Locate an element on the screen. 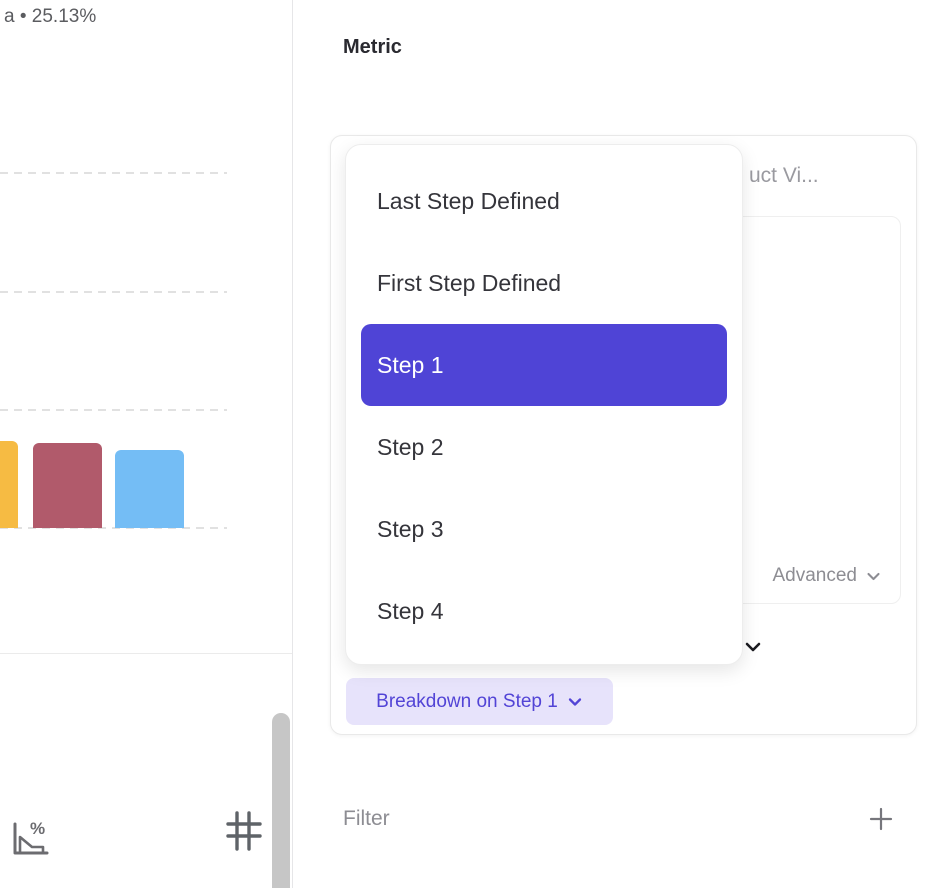  dropdown-item: Step 3 is located at coordinates (410, 528).